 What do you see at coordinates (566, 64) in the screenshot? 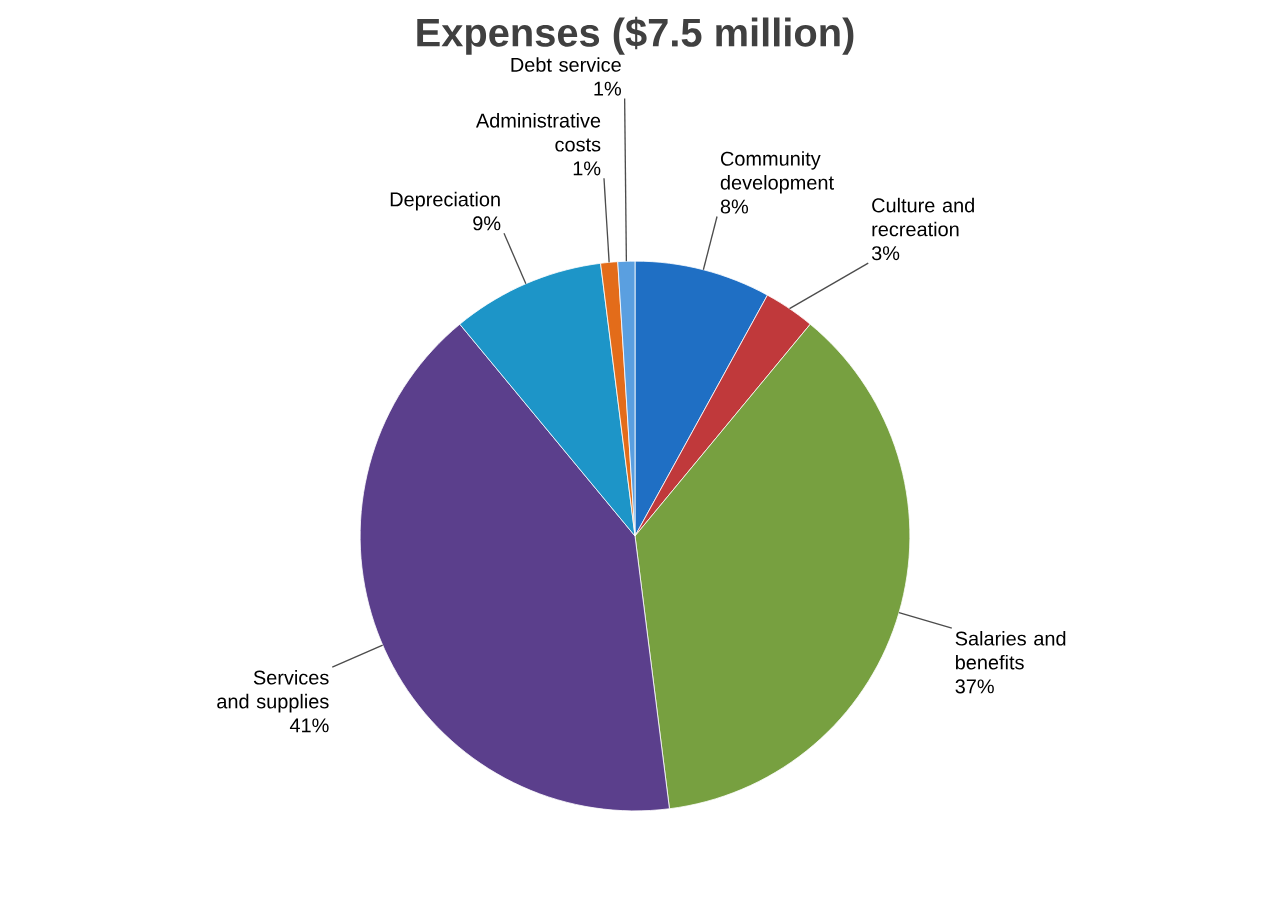
I see `slice-label: Debt service` at bounding box center [566, 64].